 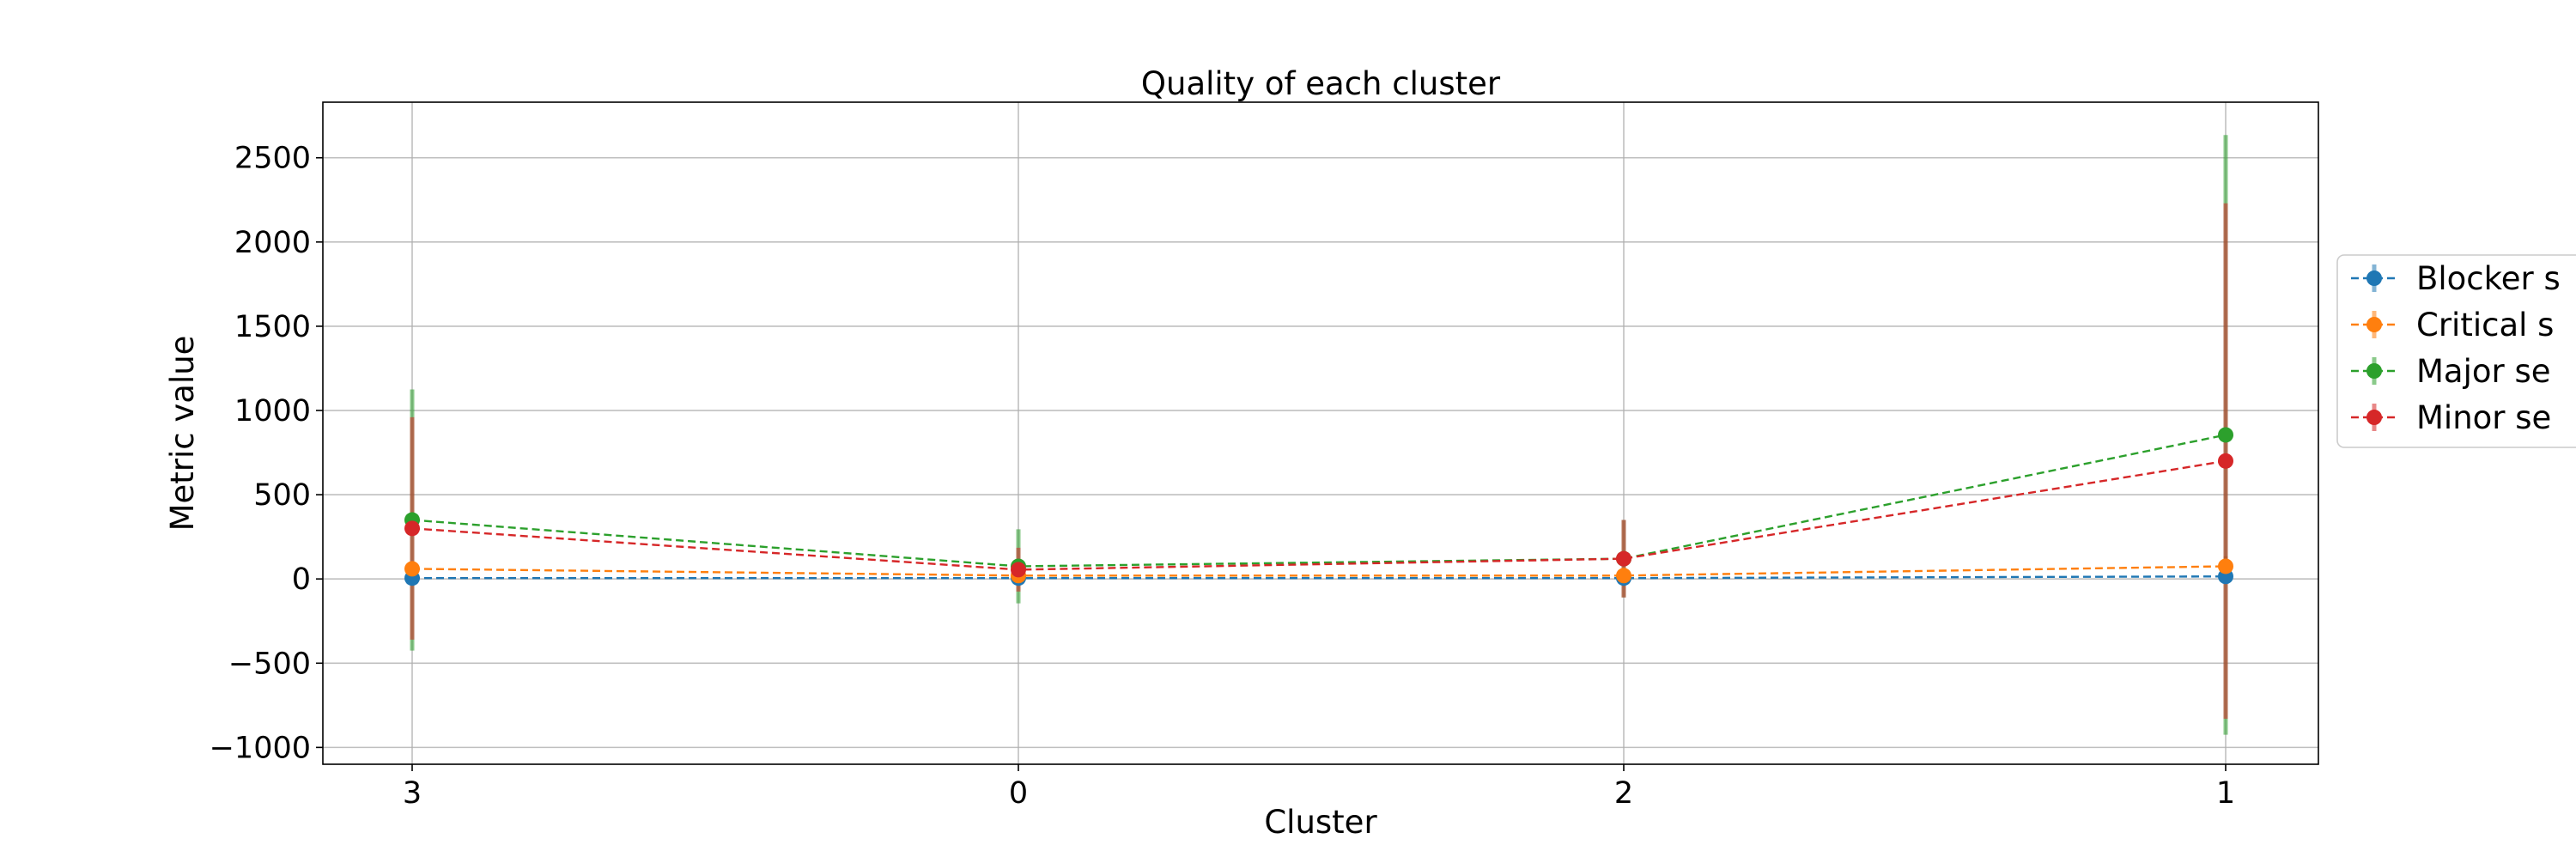 I want to click on legend-label: Minor se, so click(x=2484, y=418).